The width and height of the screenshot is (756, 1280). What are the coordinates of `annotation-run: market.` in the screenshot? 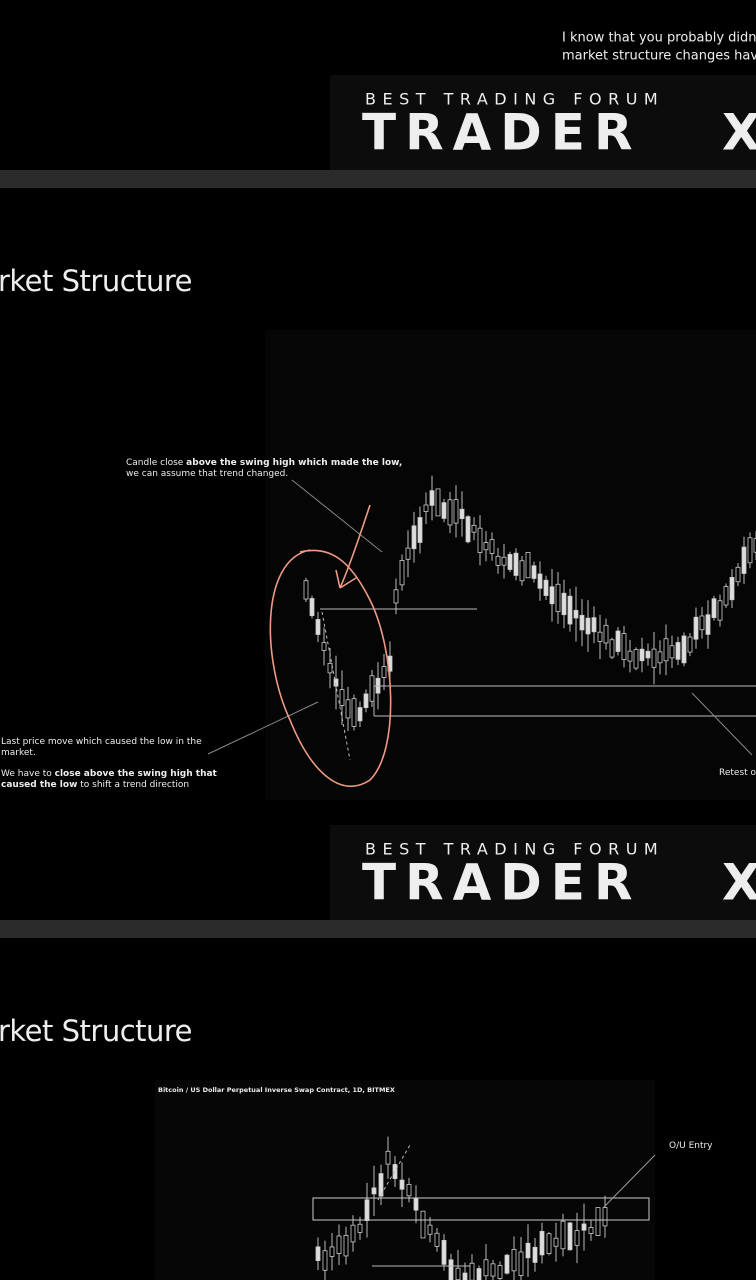 It's located at (18, 753).